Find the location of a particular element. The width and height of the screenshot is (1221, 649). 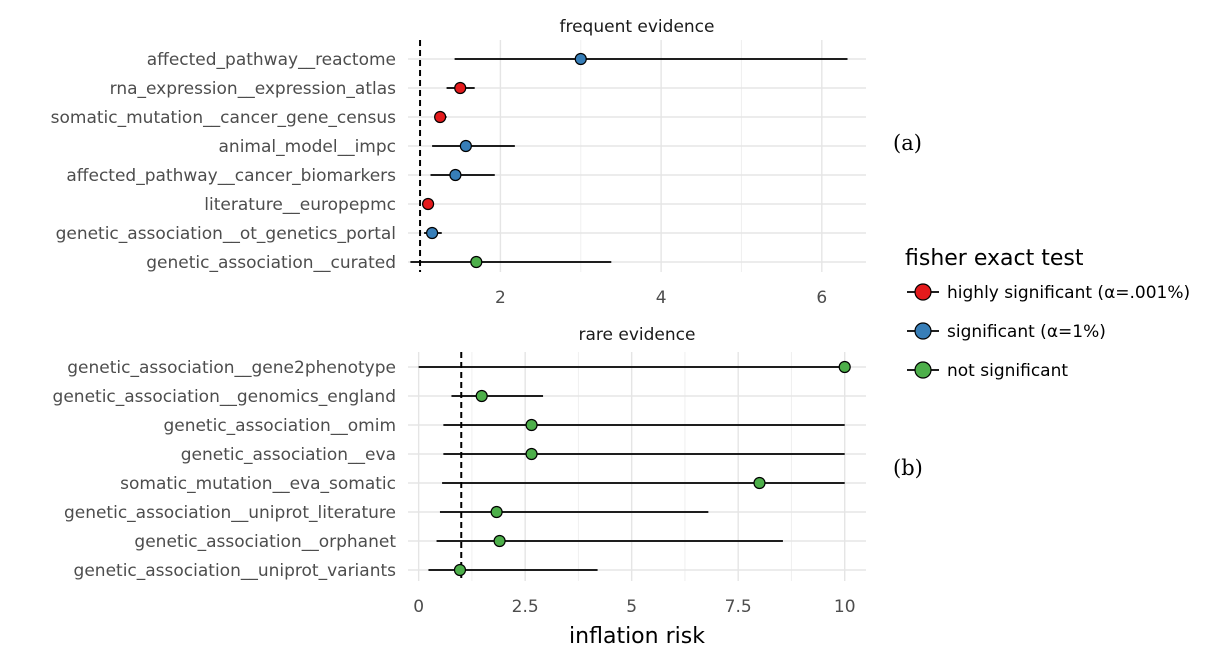

legend-item-ns: not significant is located at coordinates (987, 371).